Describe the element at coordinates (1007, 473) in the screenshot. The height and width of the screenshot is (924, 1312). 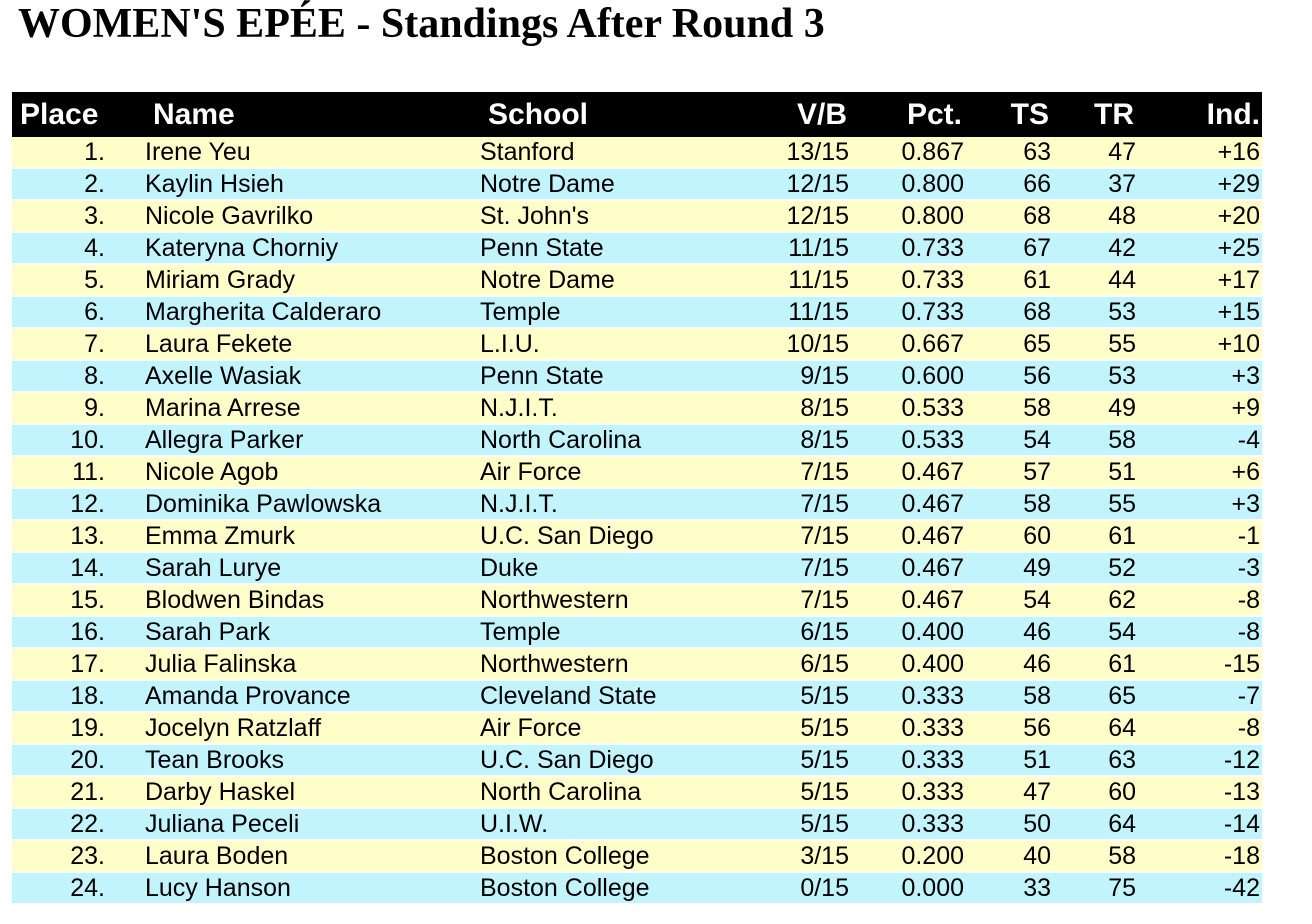
I see `cell-ts: 57` at that location.